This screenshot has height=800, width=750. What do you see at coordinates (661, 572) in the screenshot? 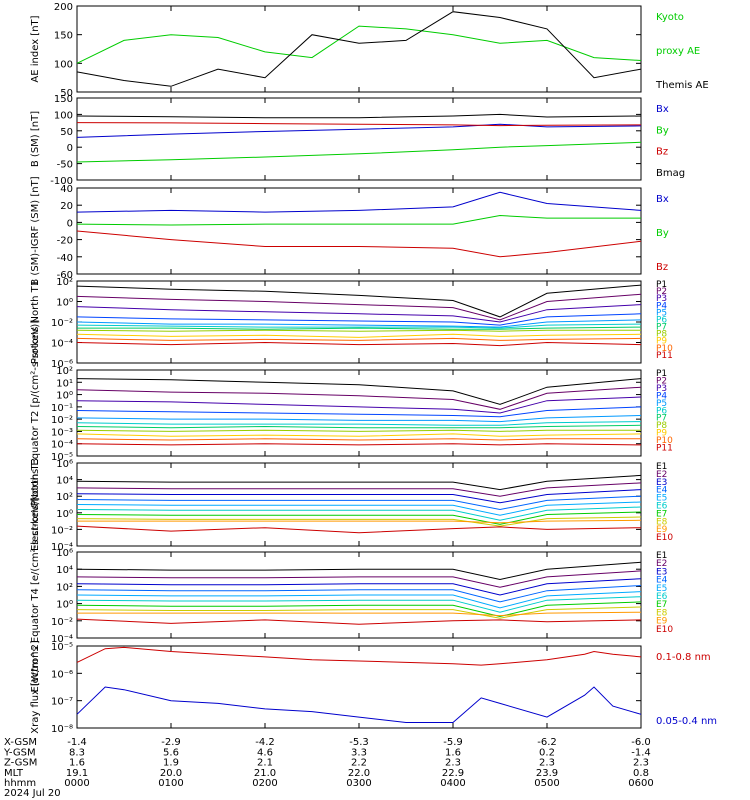
I see `legend-entry: E3` at bounding box center [661, 572].